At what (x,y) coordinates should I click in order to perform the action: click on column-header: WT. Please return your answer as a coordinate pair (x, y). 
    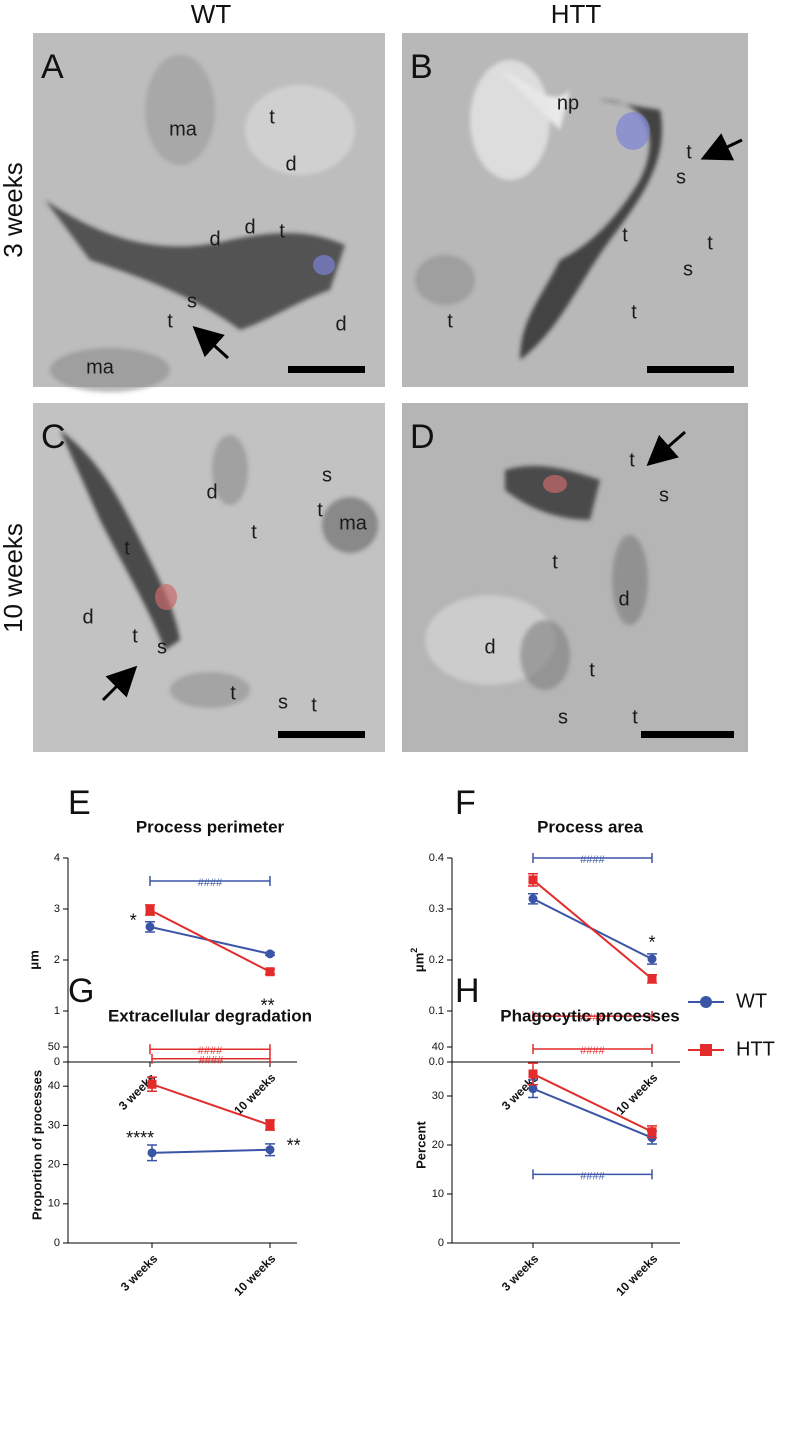
    Looking at the image, I should click on (211, 14).